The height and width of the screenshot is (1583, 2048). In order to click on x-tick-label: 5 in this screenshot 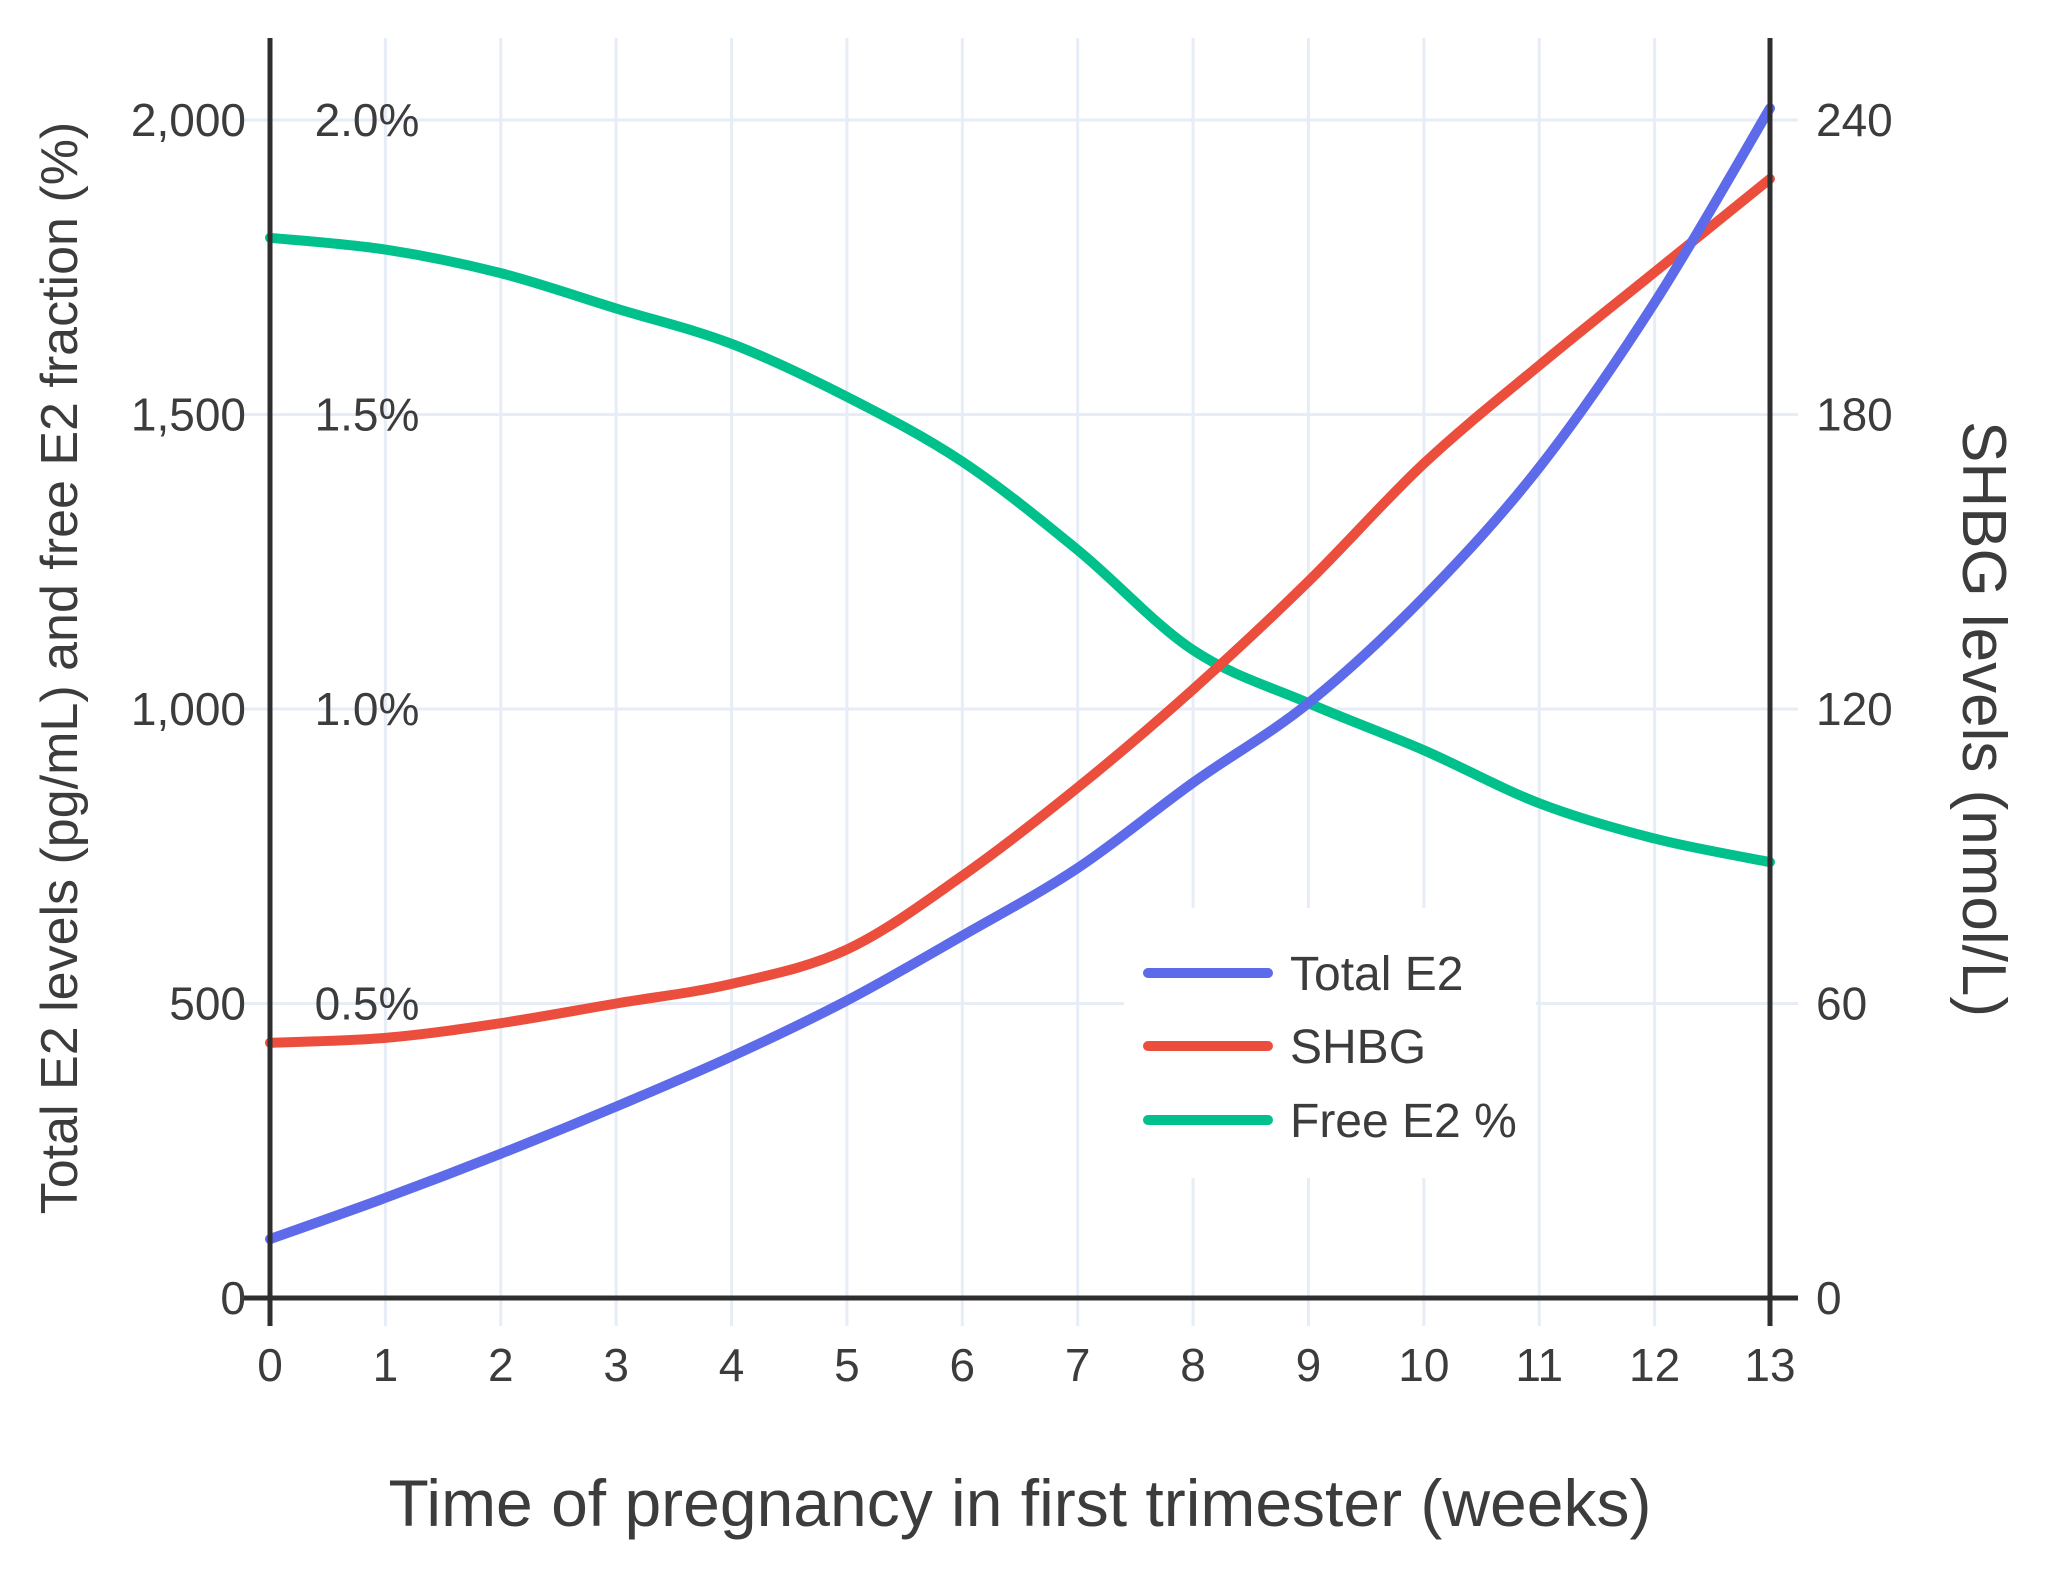, I will do `click(847, 1365)`.